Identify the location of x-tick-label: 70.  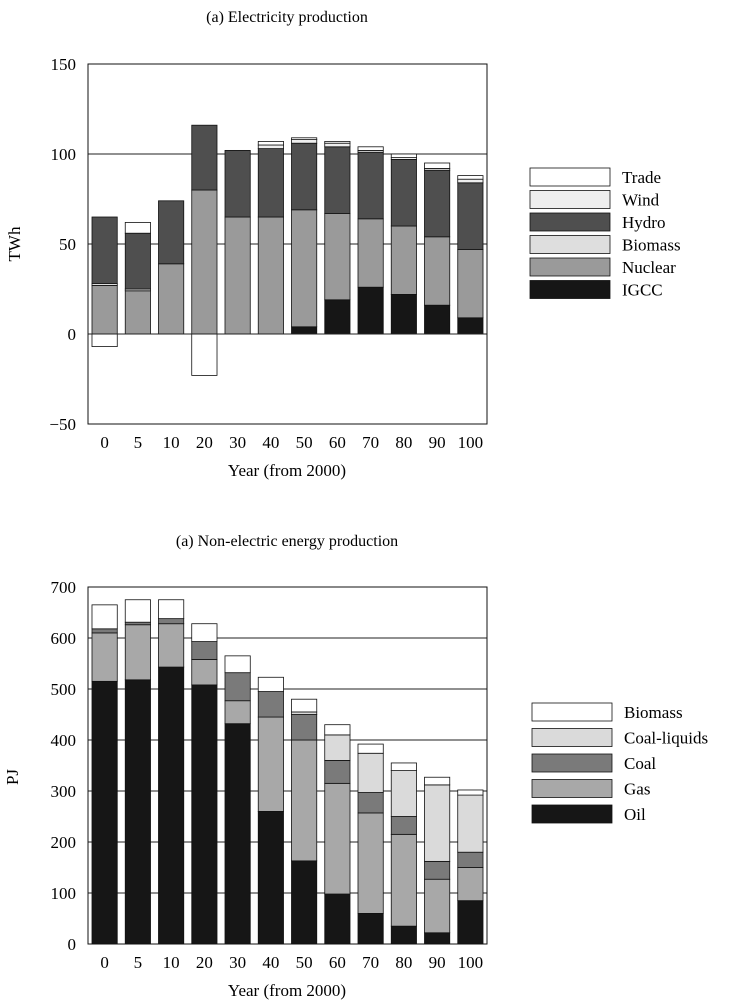
(370, 962).